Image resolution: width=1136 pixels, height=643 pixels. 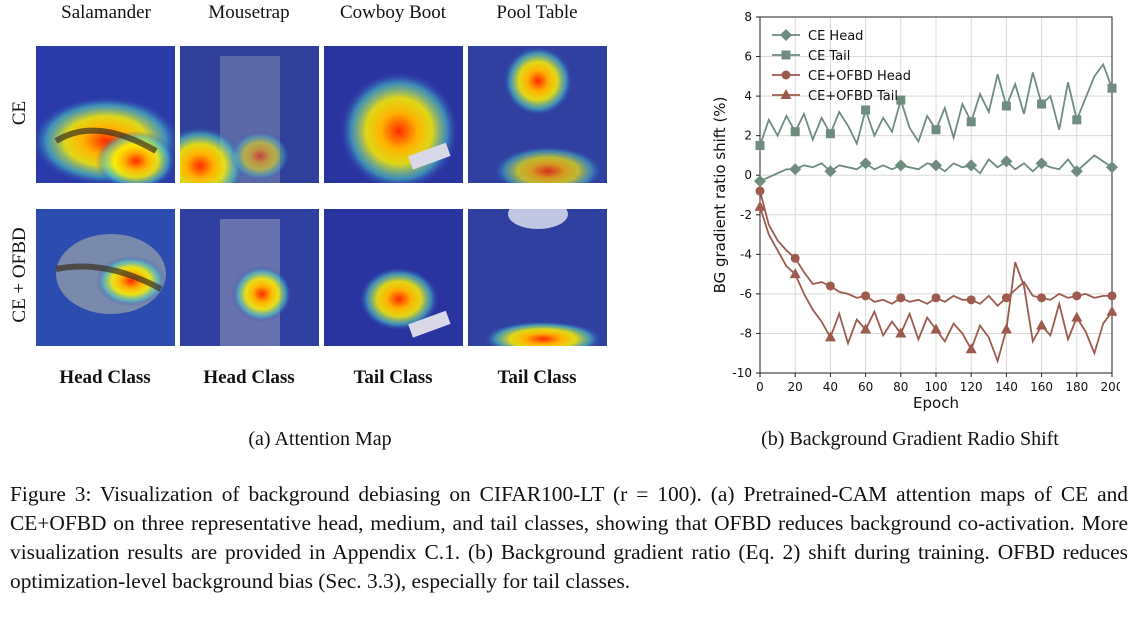 What do you see at coordinates (1006, 387) in the screenshot?
I see `x-tick-label: 140` at bounding box center [1006, 387].